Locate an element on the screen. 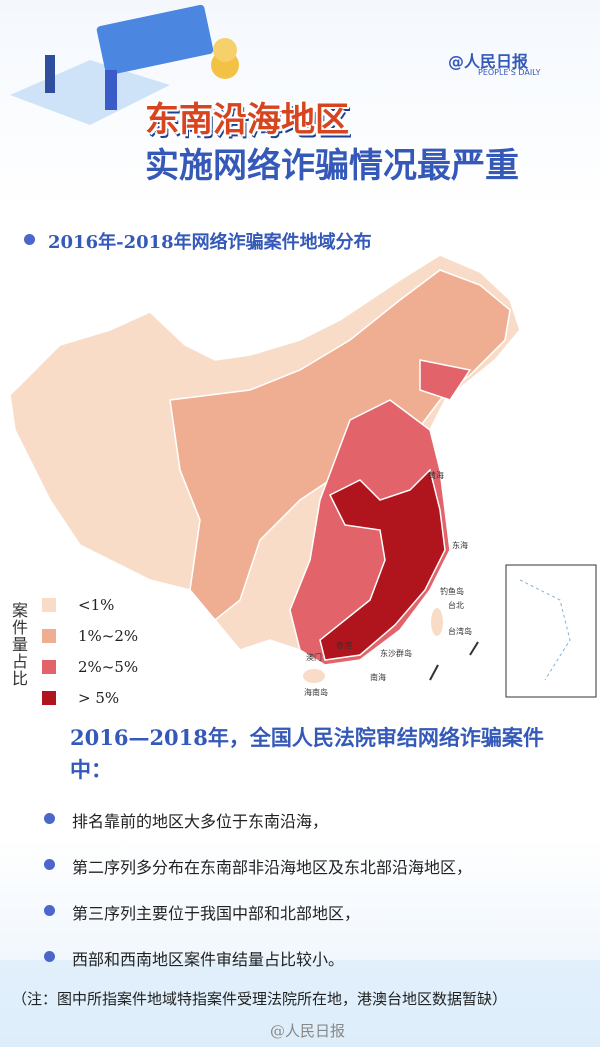 This screenshot has width=600, height=1047. summary-heading: 2016—2018年，全国人民法院审结网络诈骗案件中： is located at coordinates (307, 753).